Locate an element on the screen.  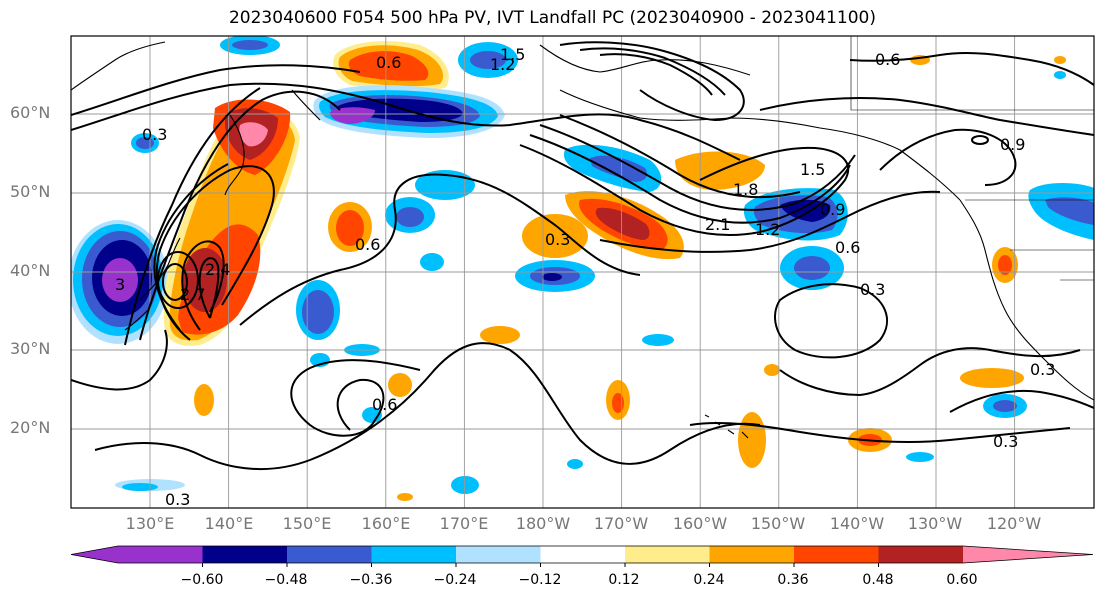
colorbar-tick-label: 0.24 is located at coordinates (709, 580).